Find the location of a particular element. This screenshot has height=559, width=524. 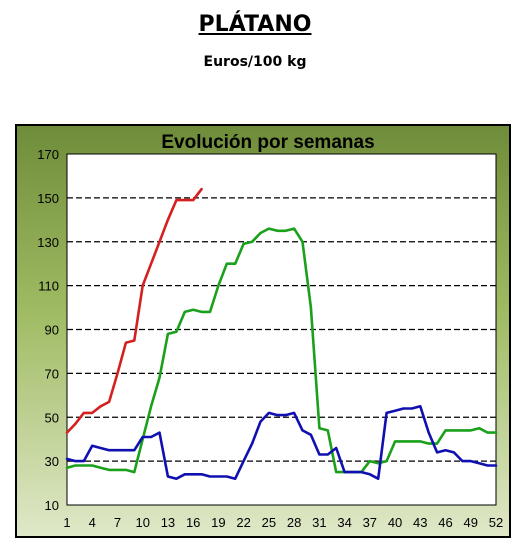

y-tick-label: 150 is located at coordinates (48, 198).